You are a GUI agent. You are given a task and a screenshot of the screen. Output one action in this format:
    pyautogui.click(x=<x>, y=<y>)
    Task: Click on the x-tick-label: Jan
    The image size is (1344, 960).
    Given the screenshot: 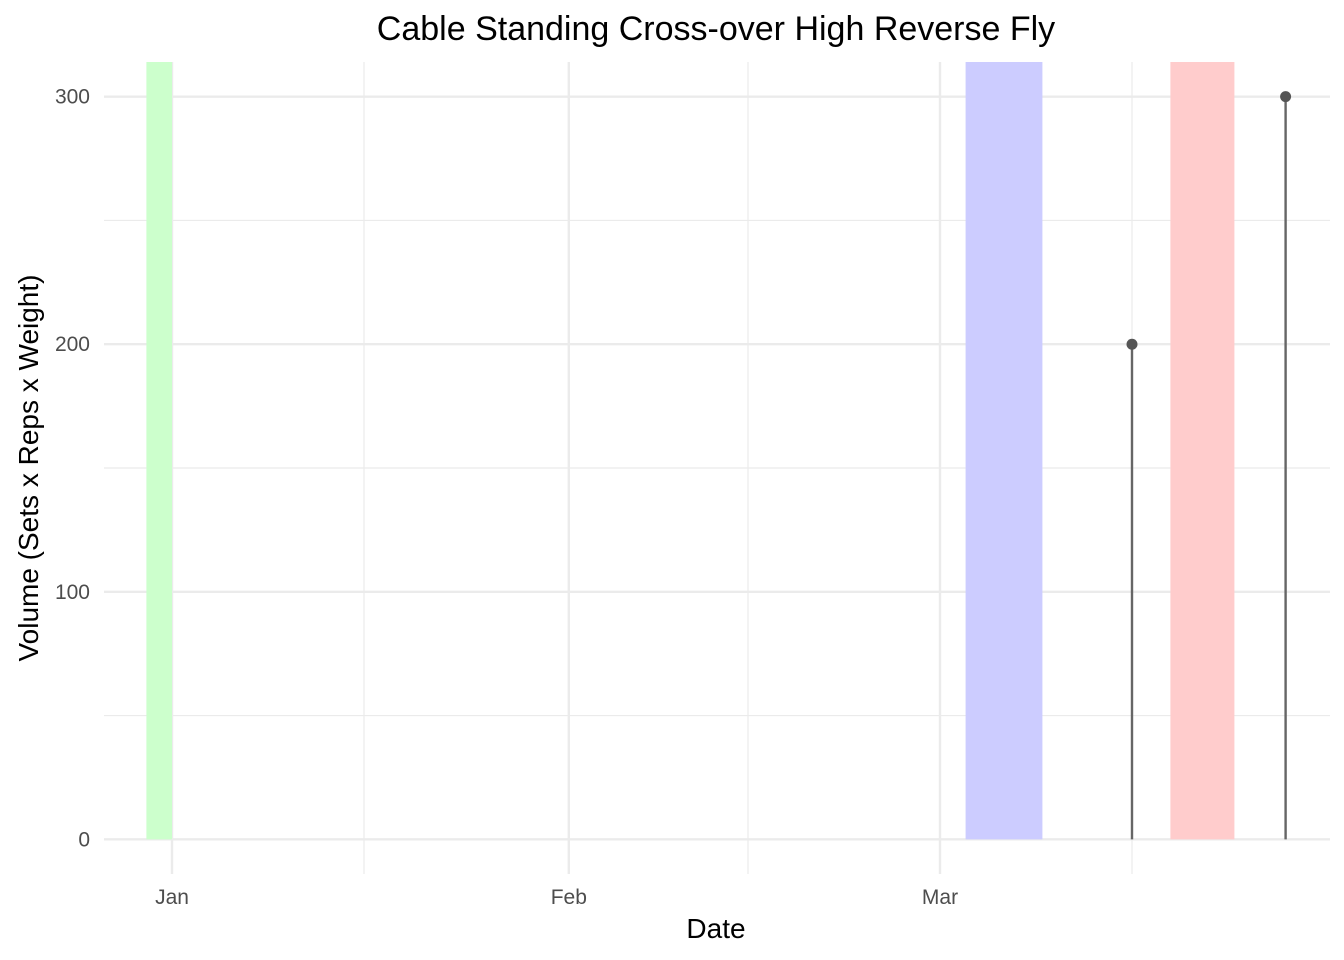 What is the action you would take?
    pyautogui.click(x=172, y=897)
    